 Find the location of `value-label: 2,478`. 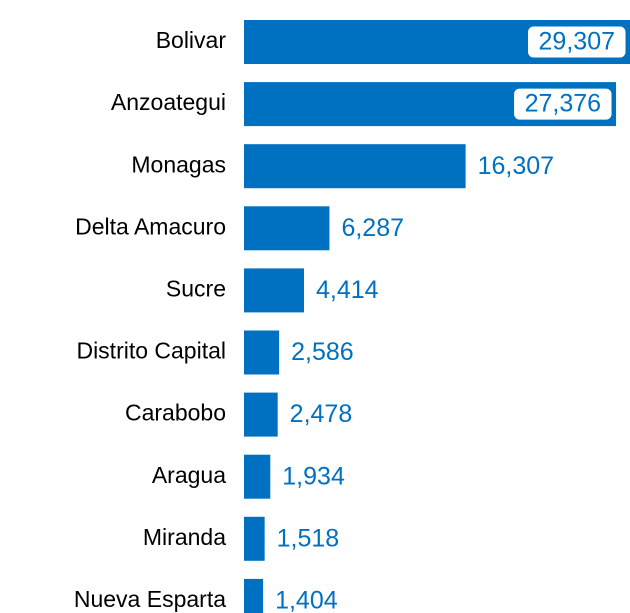

value-label: 2,478 is located at coordinates (321, 414).